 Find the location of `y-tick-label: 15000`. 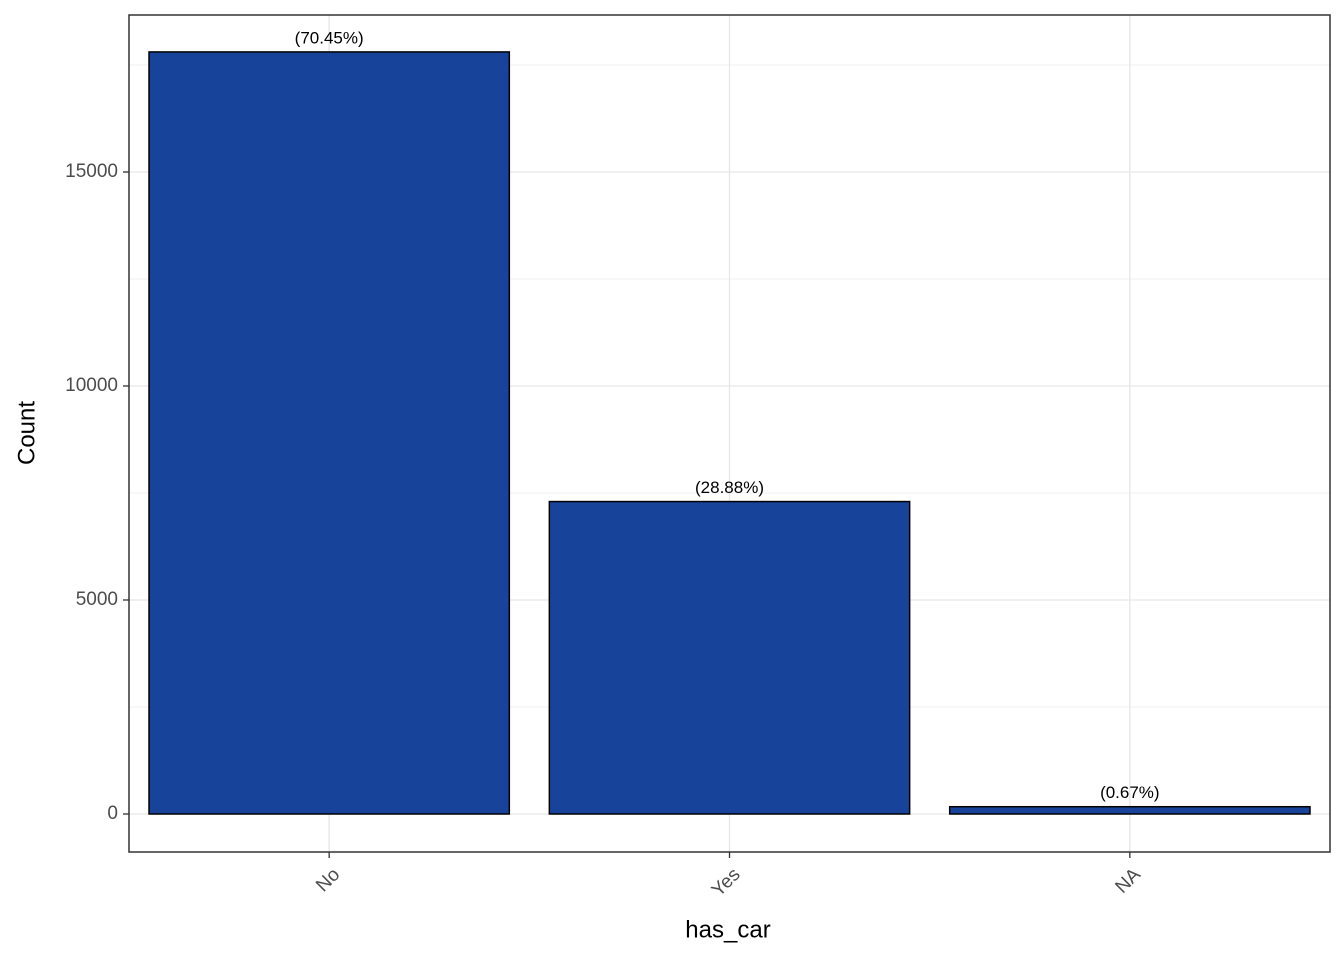

y-tick-label: 15000 is located at coordinates (91, 171).